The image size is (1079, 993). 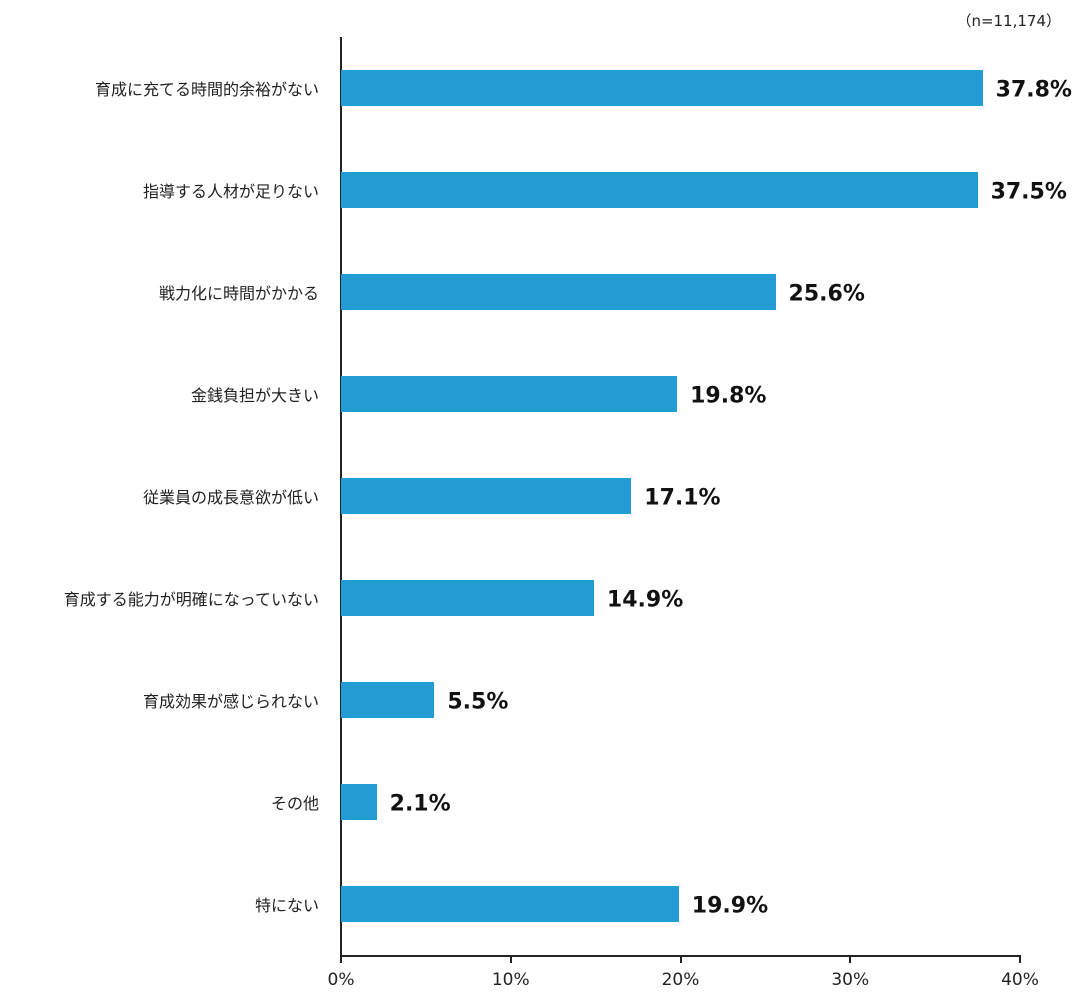 What do you see at coordinates (230, 497) in the screenshot?
I see `category-label: 従業員の成長意欲が低い` at bounding box center [230, 497].